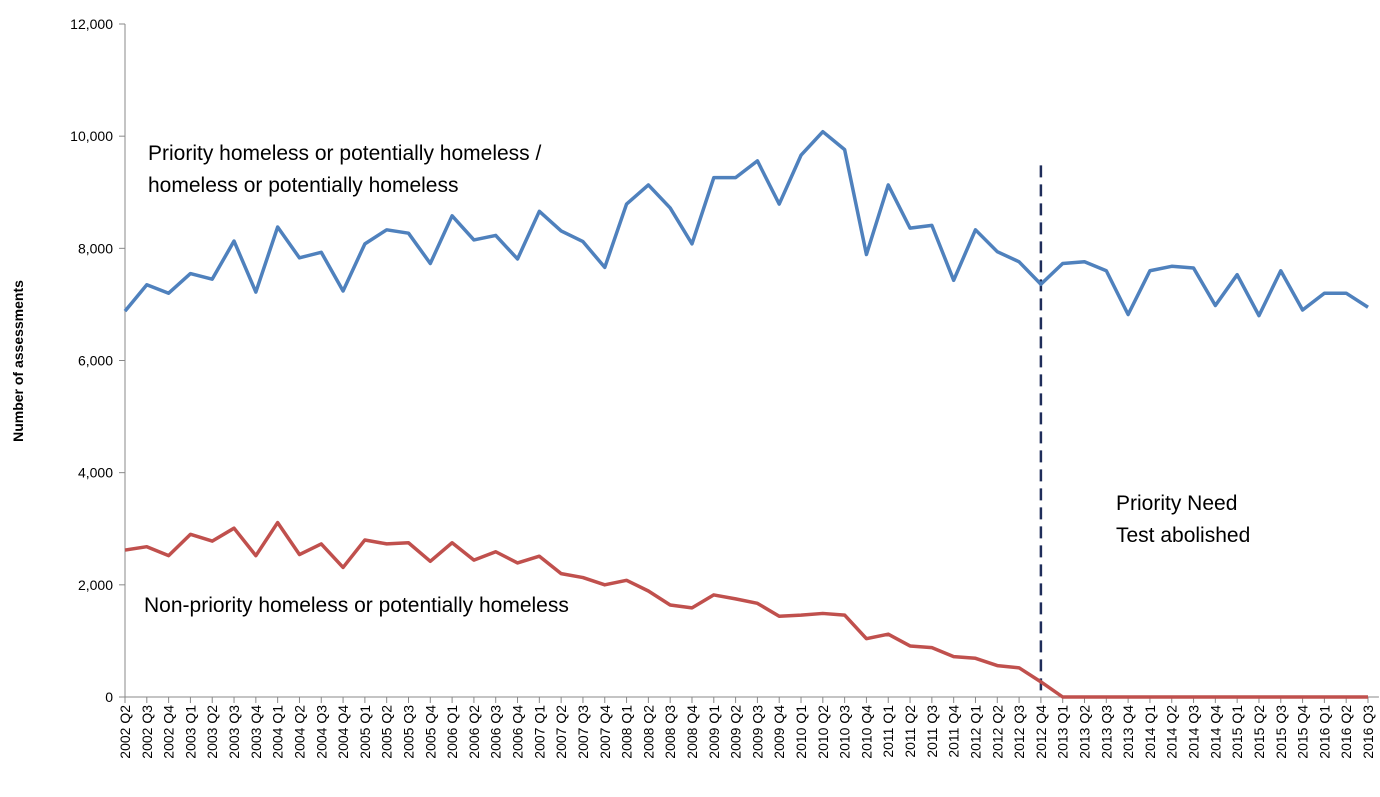 The width and height of the screenshot is (1380, 797). I want to click on x-tick-label: 2016 Q1, so click(1324, 732).